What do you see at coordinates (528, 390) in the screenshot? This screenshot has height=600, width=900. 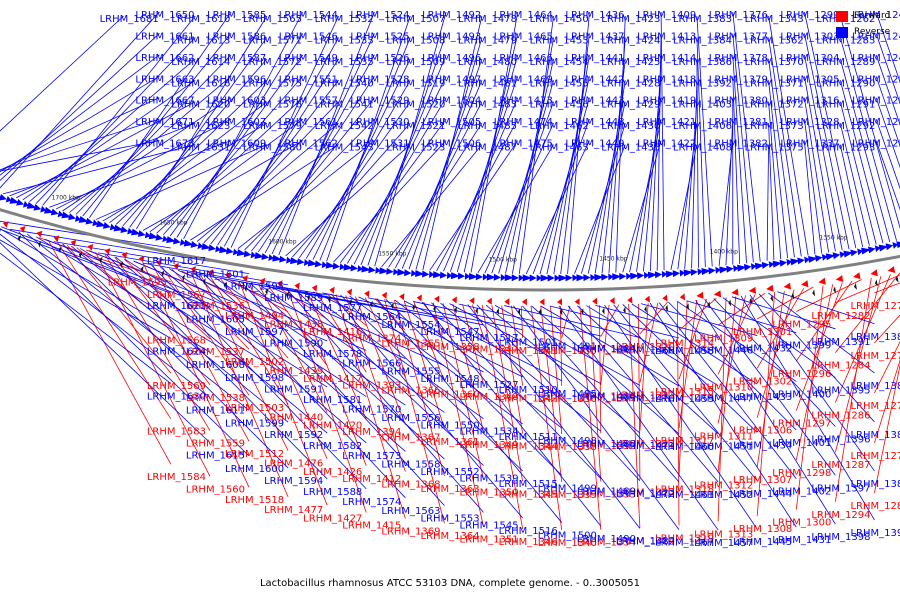 I see `gene-label: LRHM_1510` at bounding box center [528, 390].